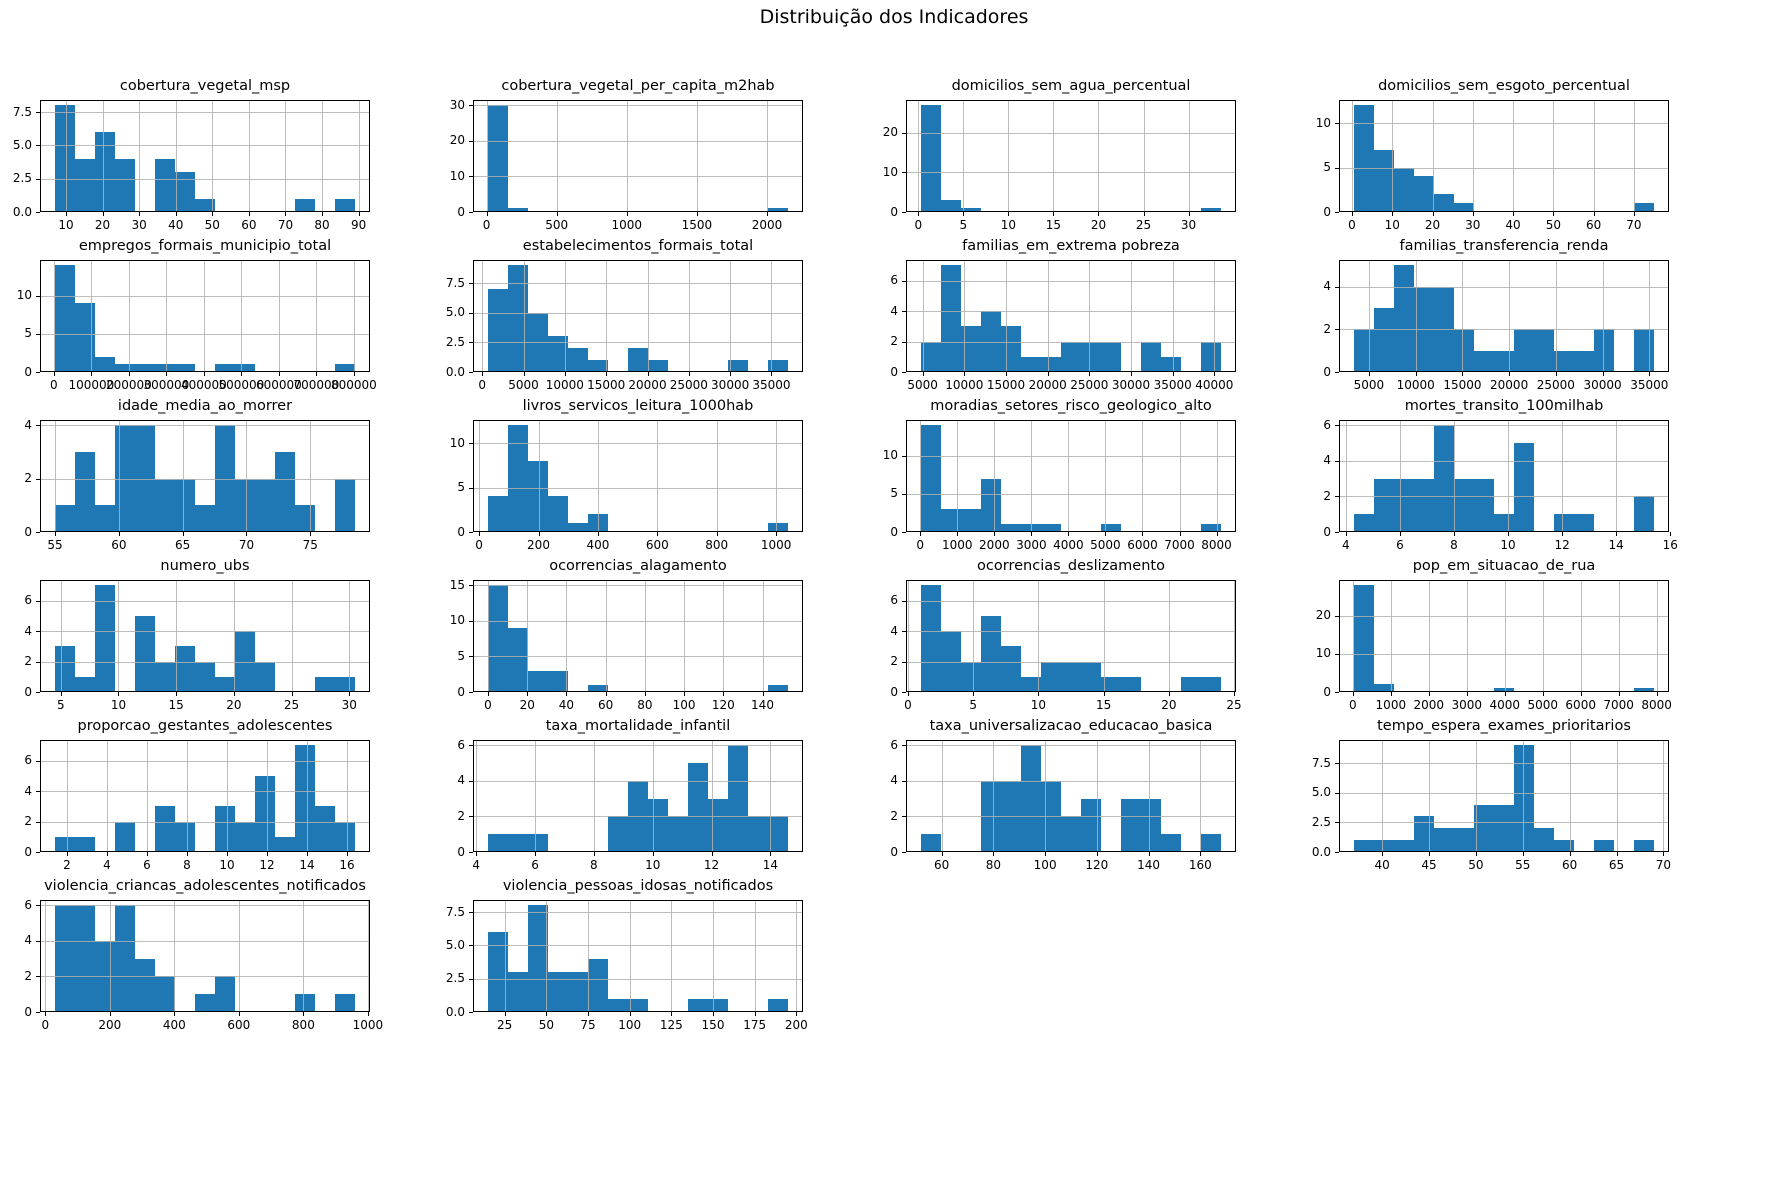 The width and height of the screenshot is (1788, 1181). What do you see at coordinates (353, 385) in the screenshot?
I see `x-tick-label: 800000` at bounding box center [353, 385].